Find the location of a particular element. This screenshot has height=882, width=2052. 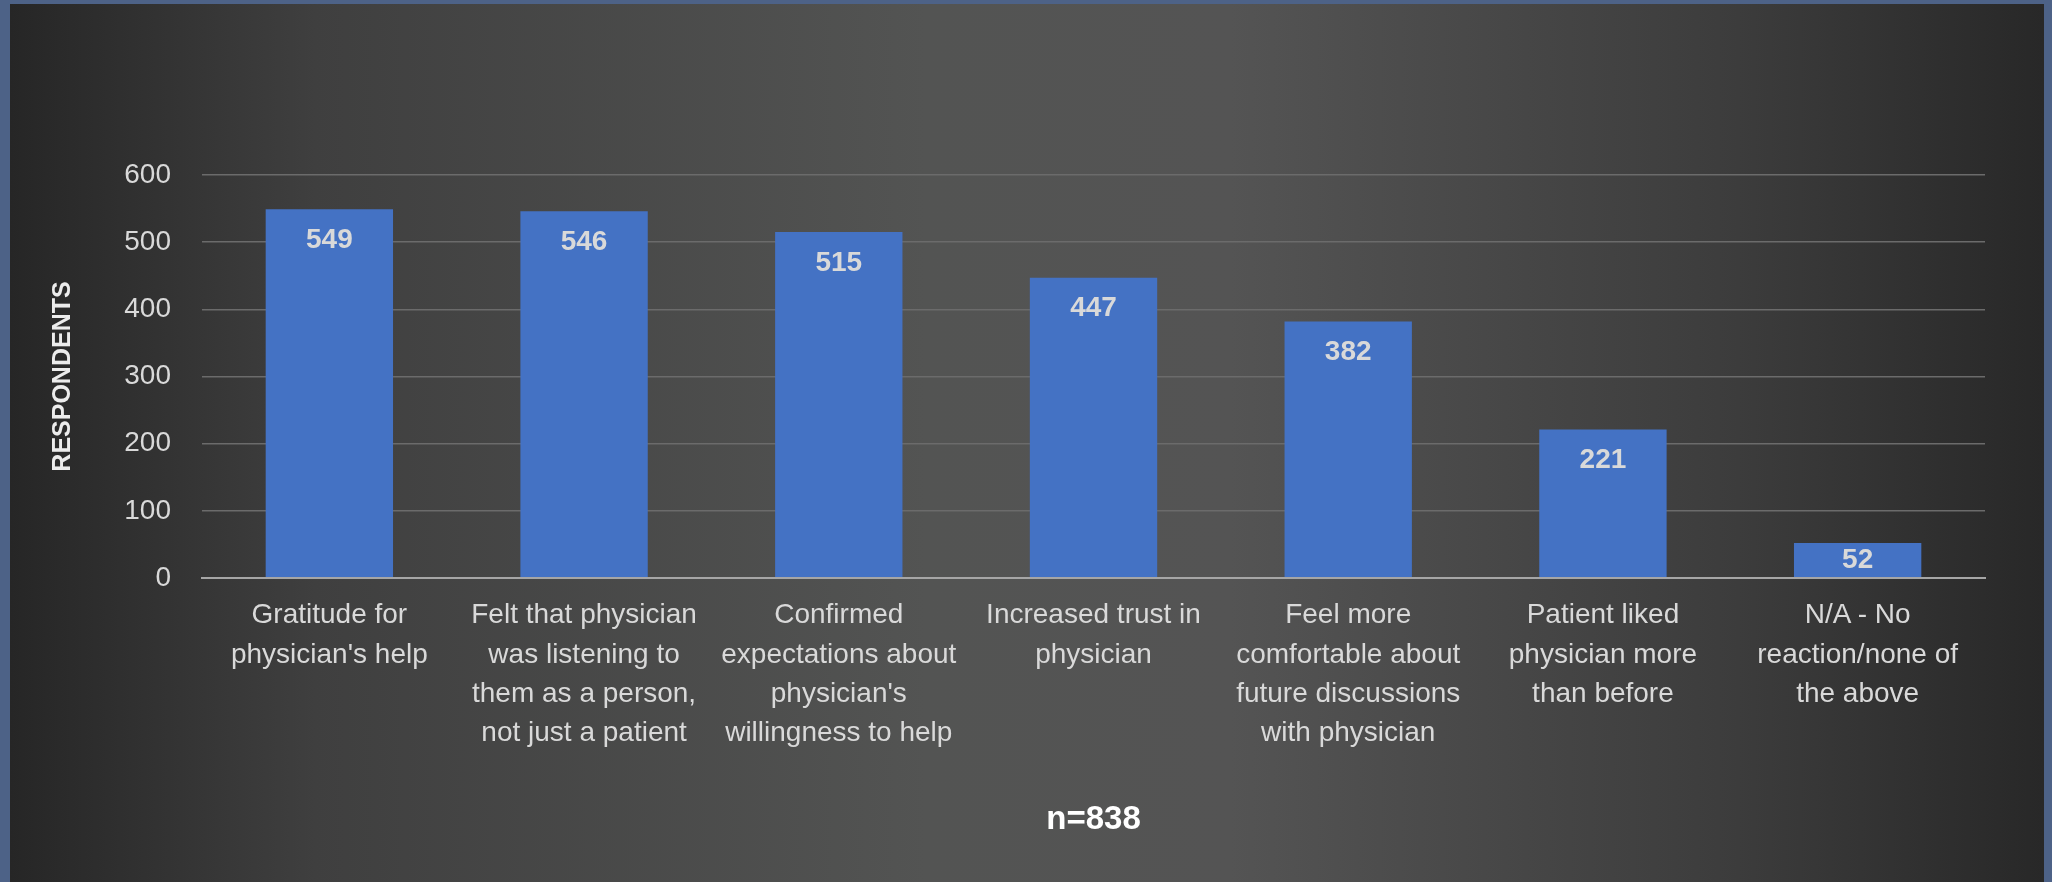

data-label: 549 is located at coordinates (329, 238).